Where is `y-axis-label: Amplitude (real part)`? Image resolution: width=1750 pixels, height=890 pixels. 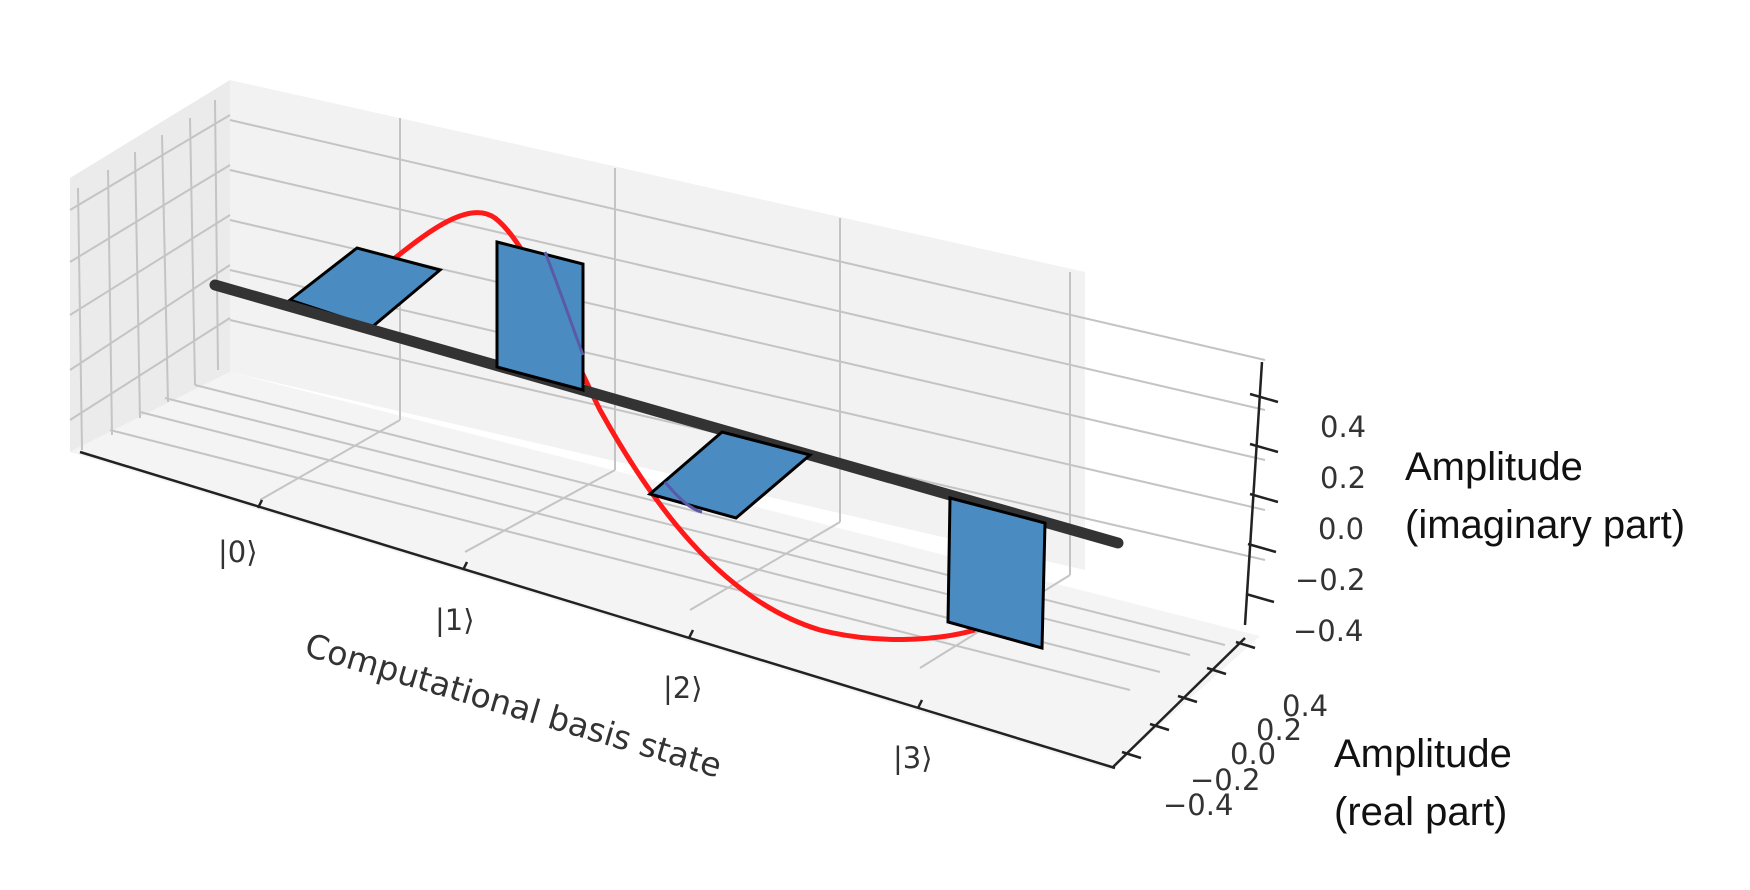 y-axis-label: Amplitude (real part) is located at coordinates (1423, 783).